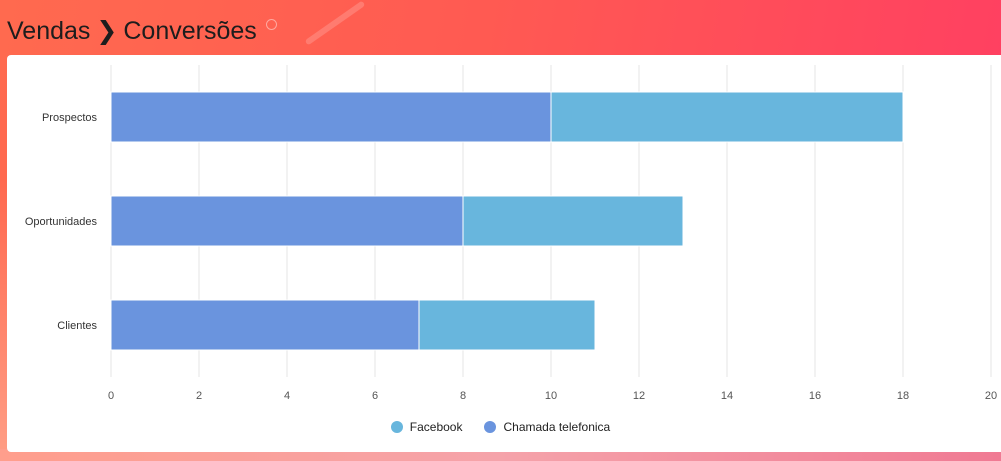  I want to click on category-label: Clientes, so click(77, 326).